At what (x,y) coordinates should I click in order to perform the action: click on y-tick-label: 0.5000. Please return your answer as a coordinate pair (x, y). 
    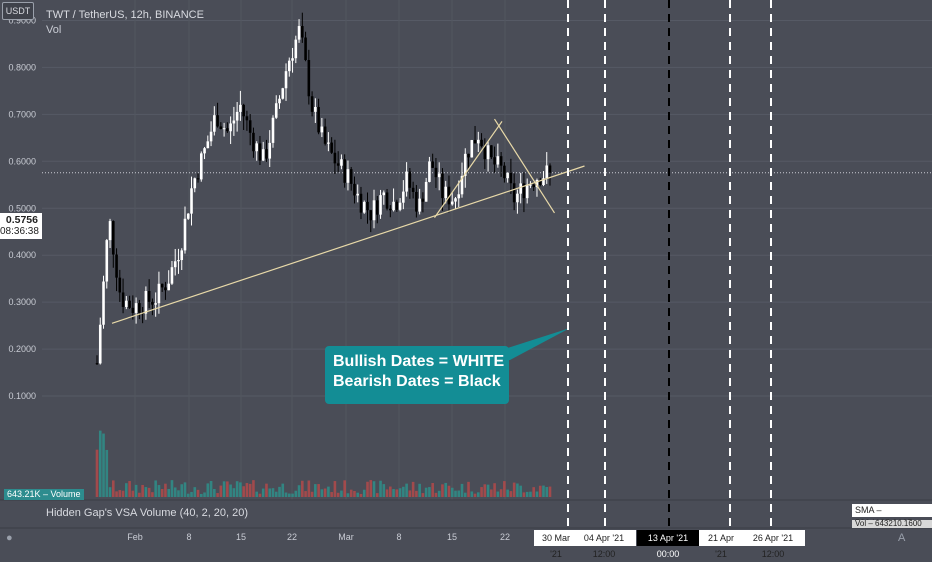
    Looking at the image, I should click on (22, 208).